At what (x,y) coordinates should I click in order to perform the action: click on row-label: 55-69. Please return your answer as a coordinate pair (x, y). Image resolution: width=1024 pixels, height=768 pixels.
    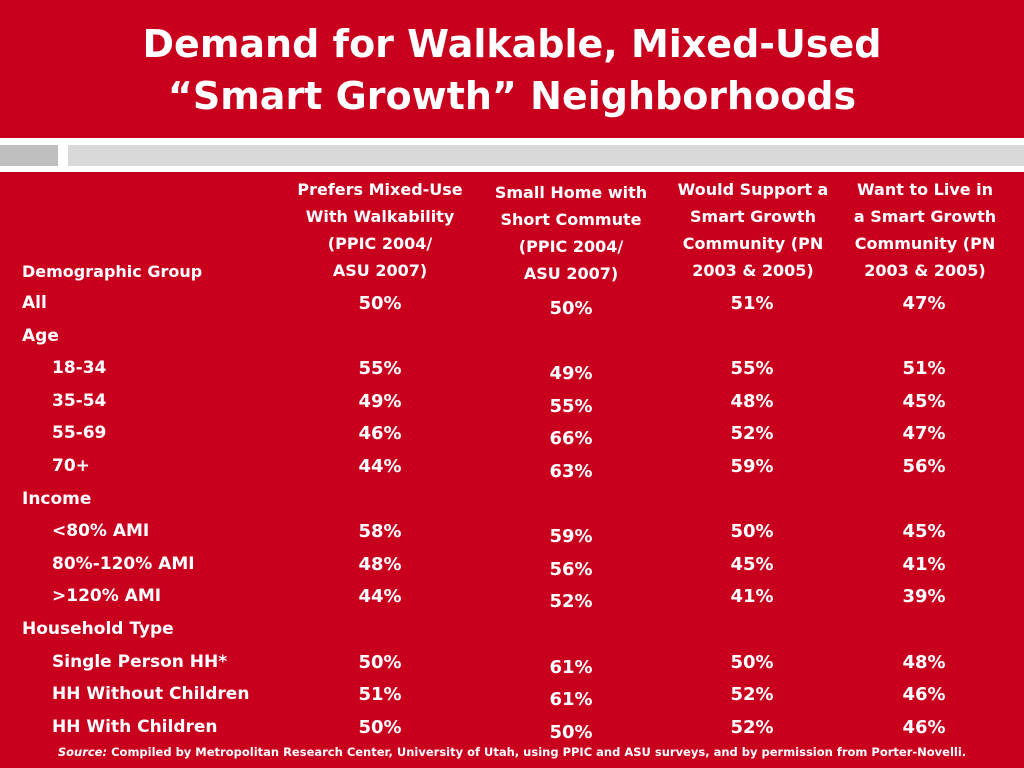
    Looking at the image, I should click on (79, 433).